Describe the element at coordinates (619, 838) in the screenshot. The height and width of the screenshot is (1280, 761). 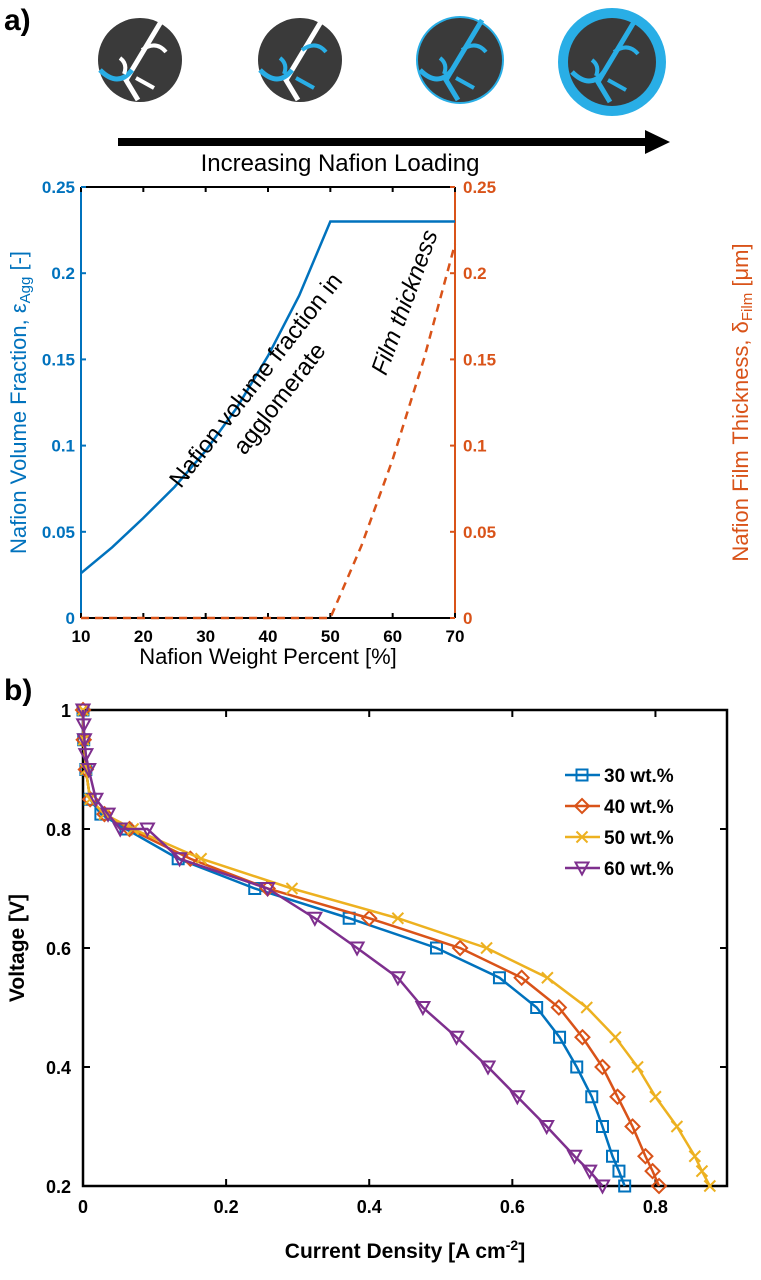
I see `legend-entry: 50 wt.%` at that location.